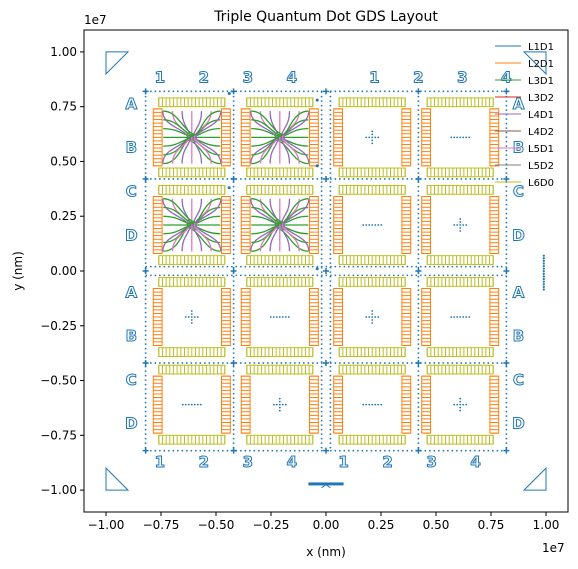 The image size is (578, 569). I want to click on column-label-top: 4, so click(506, 78).